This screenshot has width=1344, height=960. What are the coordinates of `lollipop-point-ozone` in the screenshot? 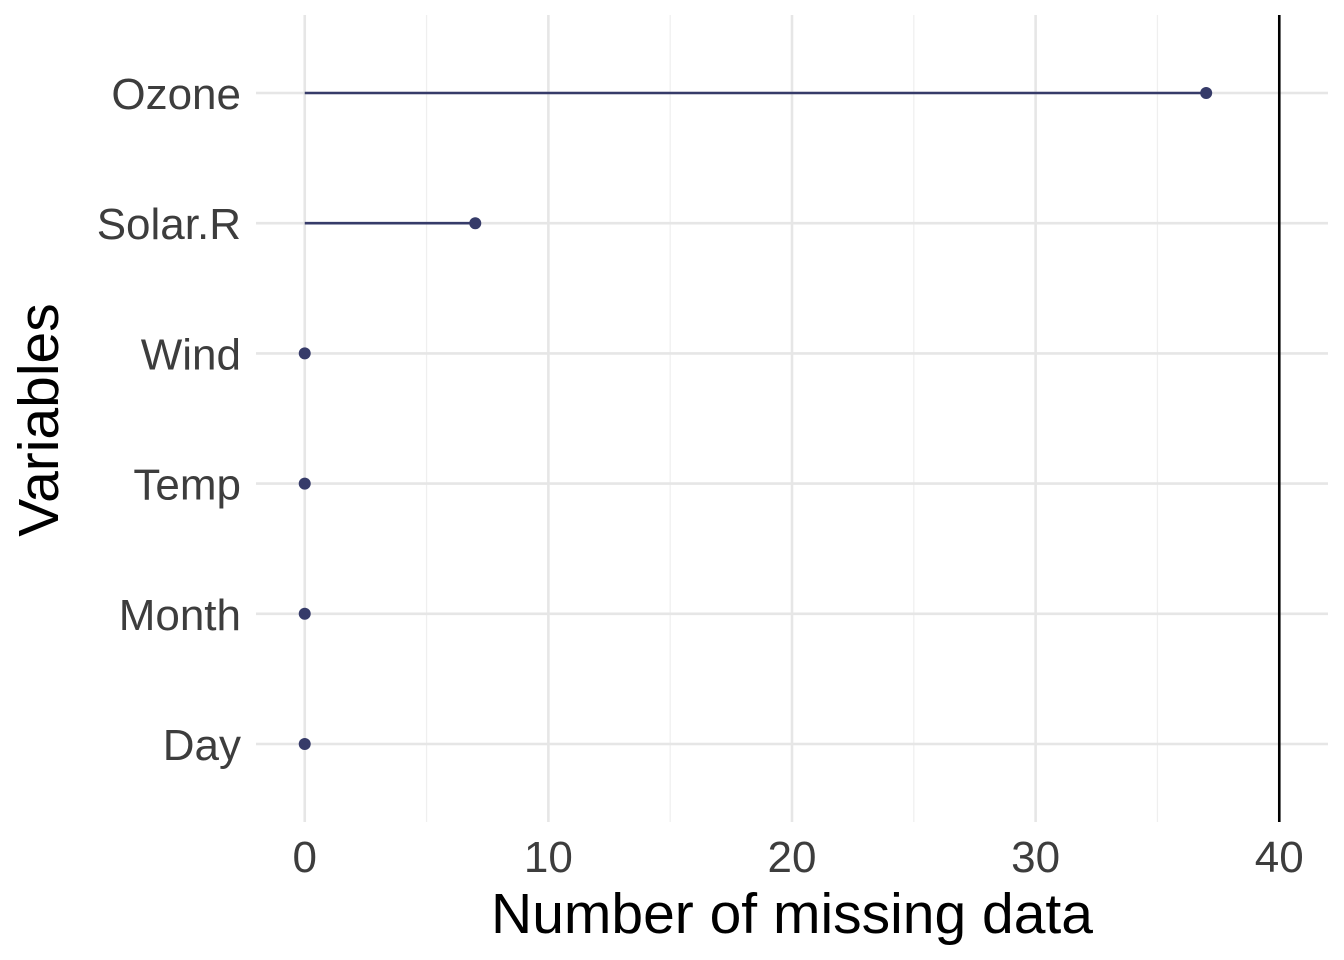 It's located at (1206, 93).